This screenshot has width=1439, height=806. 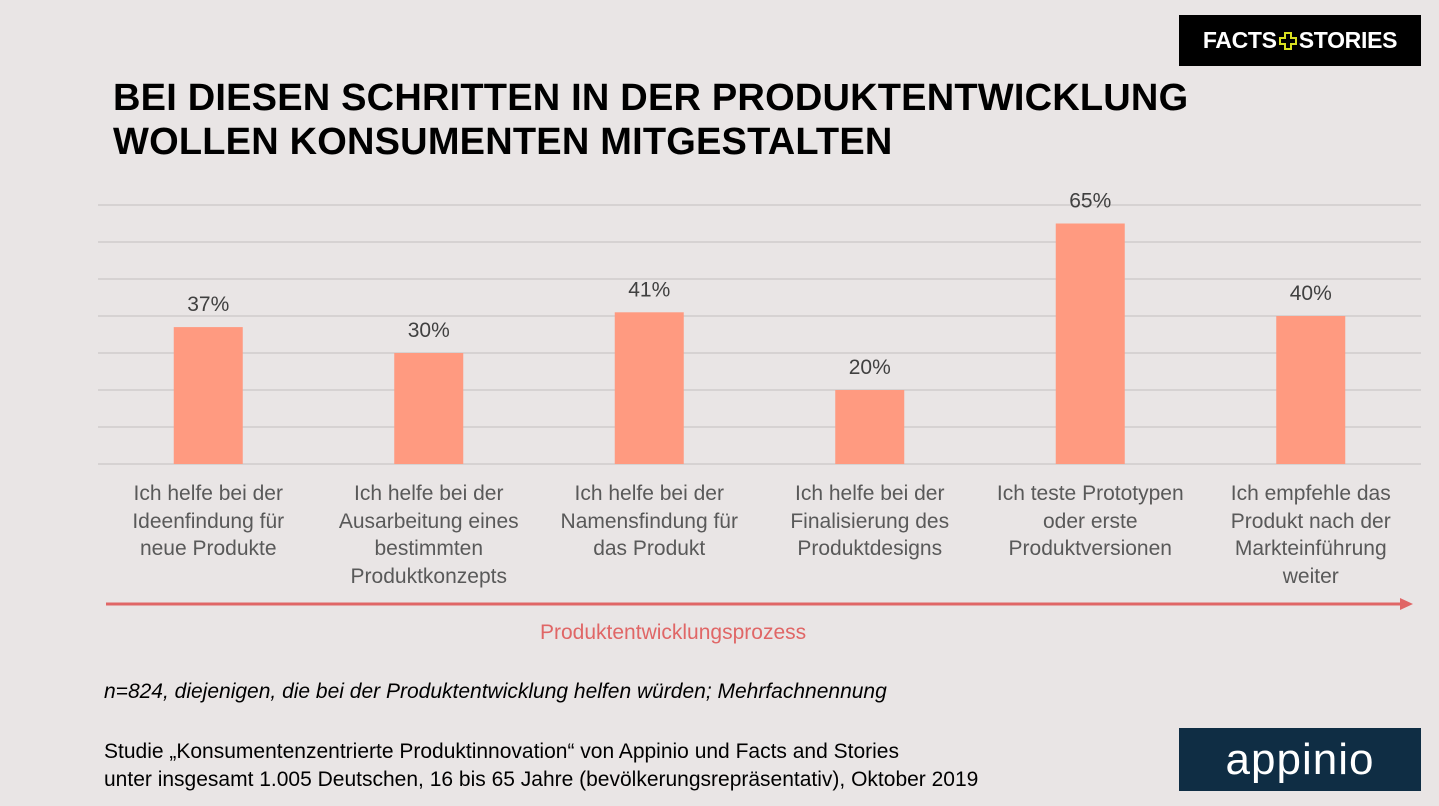 I want to click on category-label-line: Produktversionen, so click(x=1090, y=548).